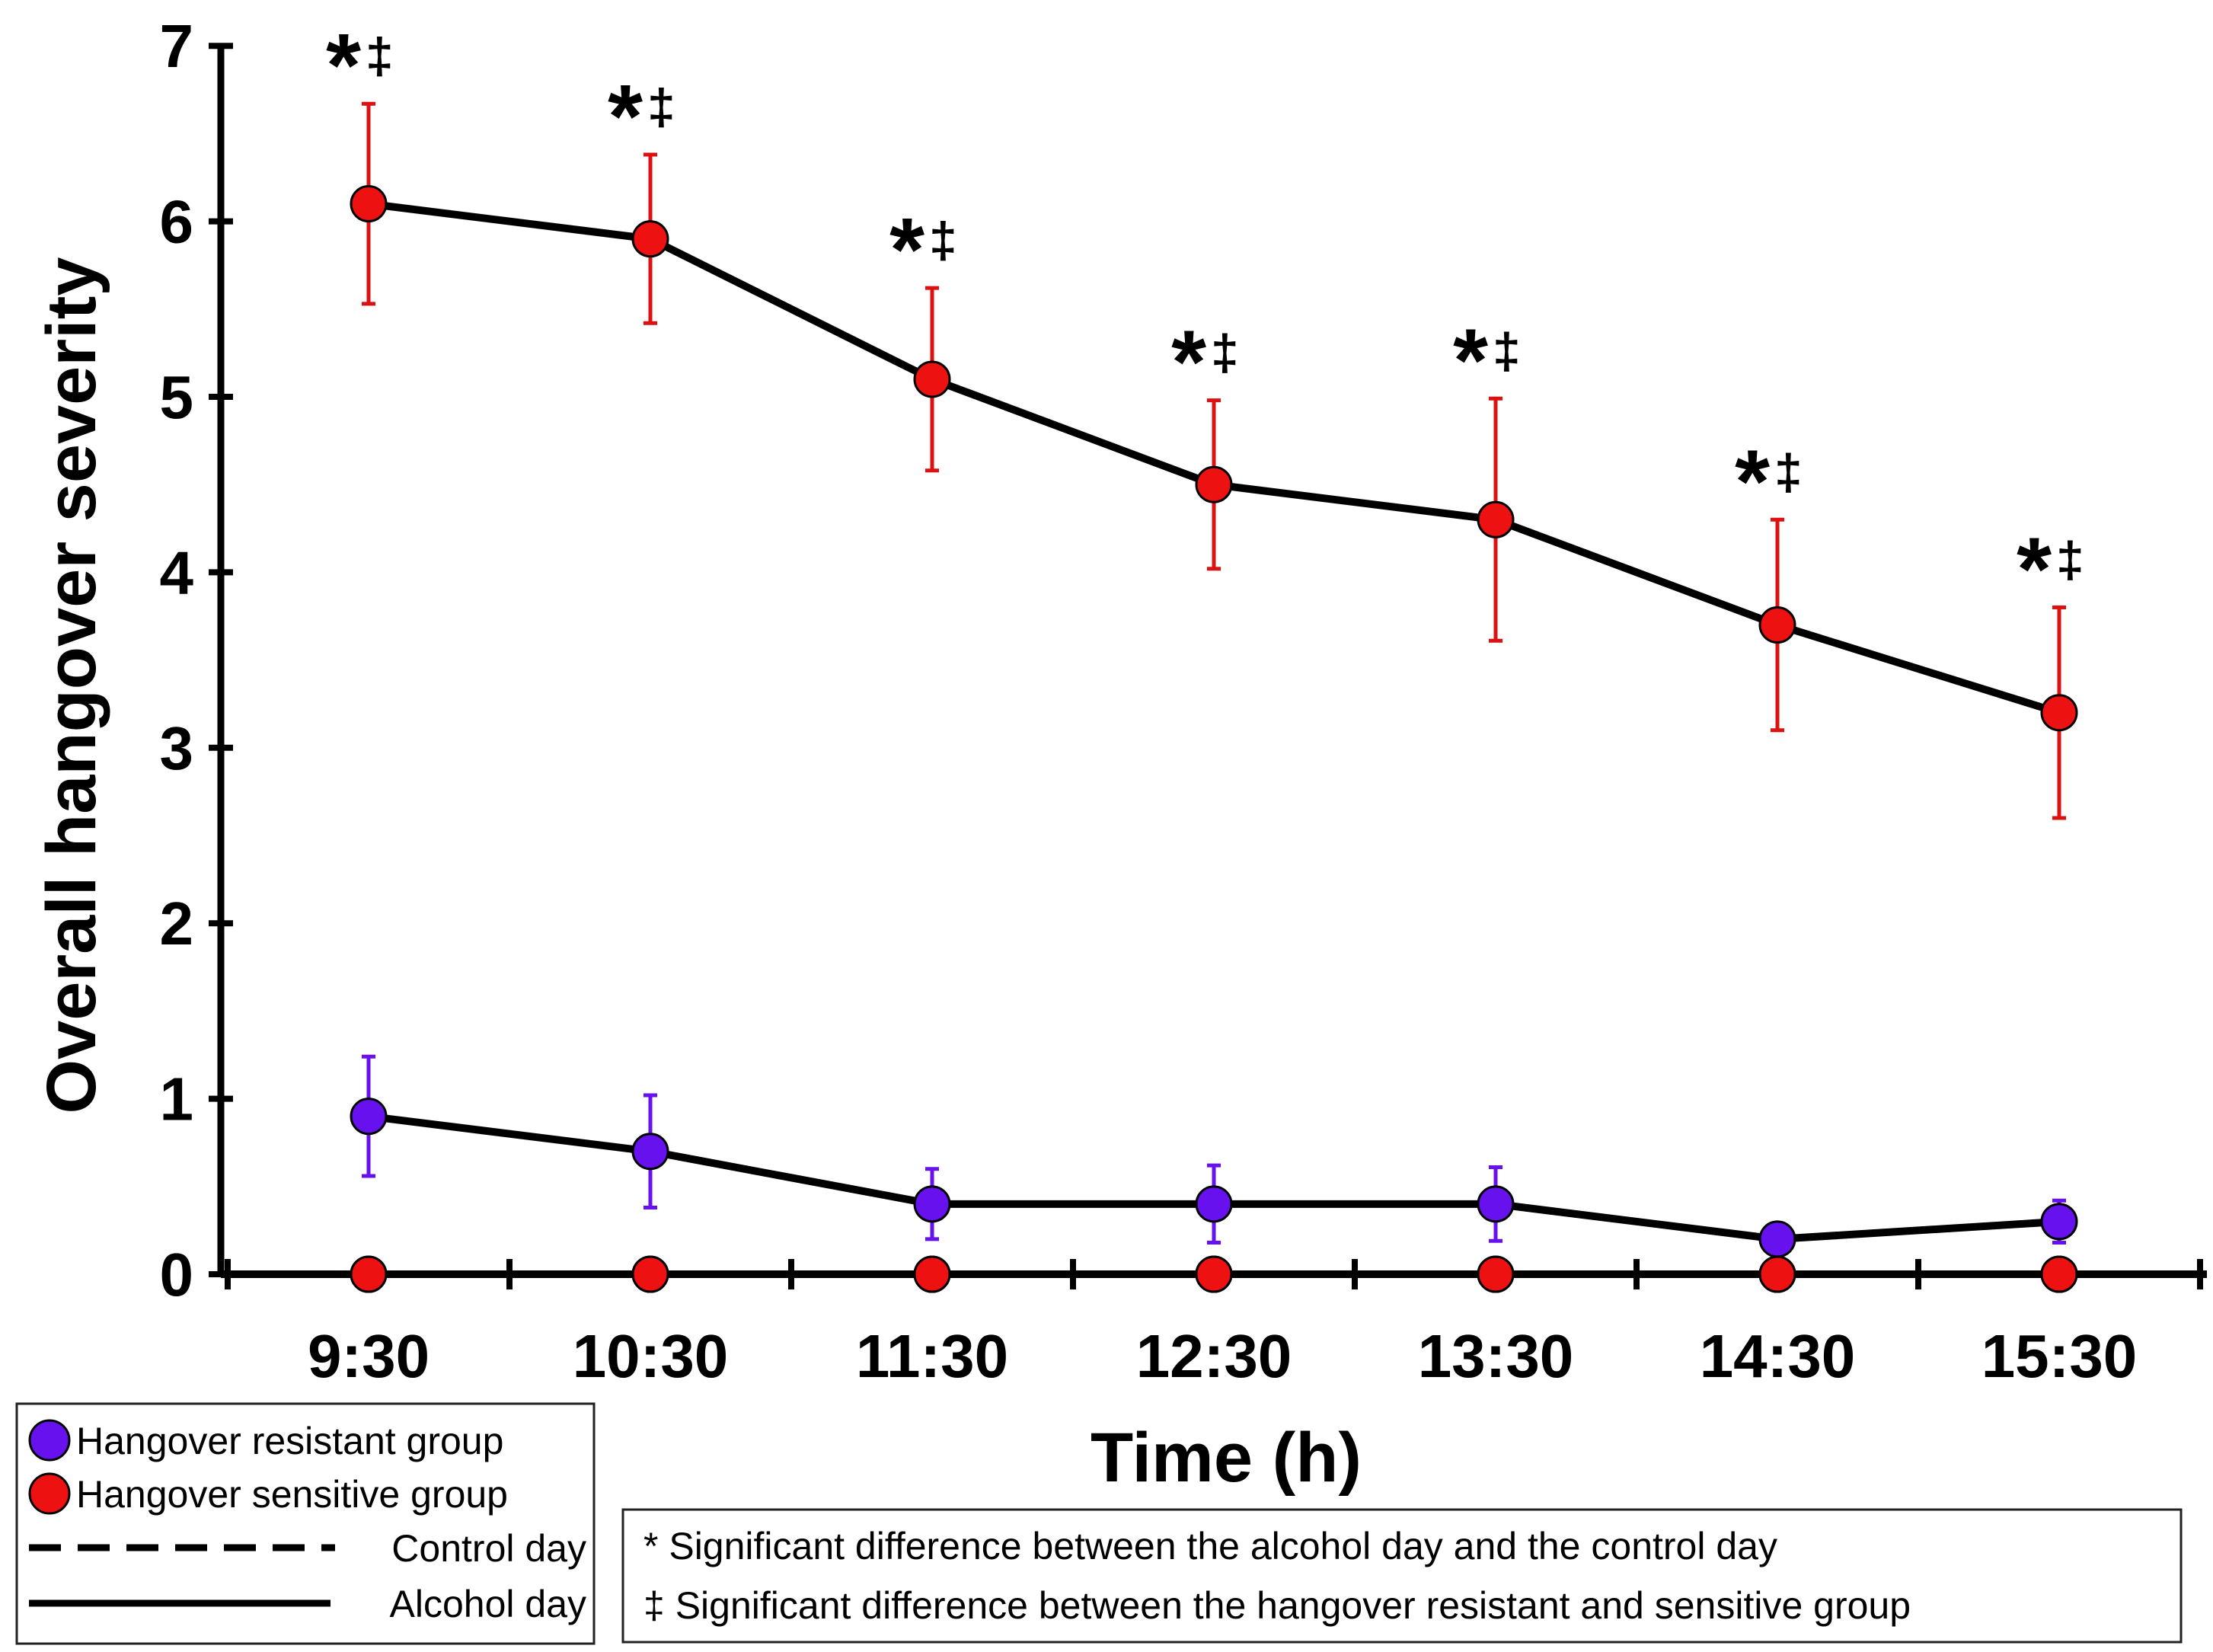  I want to click on legend-label-control: Control day, so click(489, 1548).